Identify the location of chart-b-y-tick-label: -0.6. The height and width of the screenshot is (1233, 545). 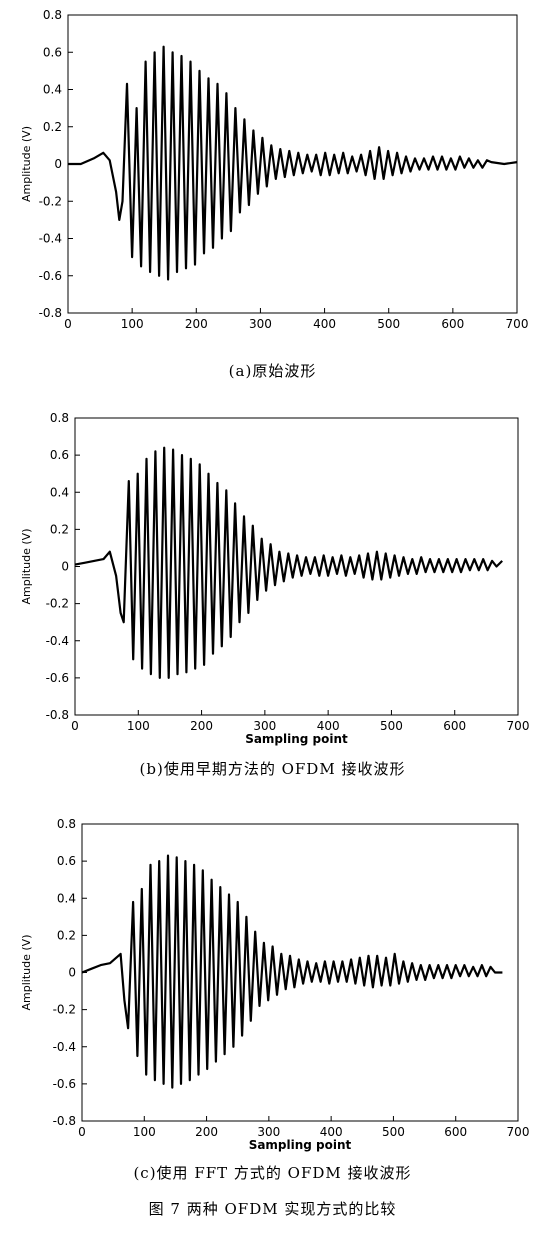
(57, 678).